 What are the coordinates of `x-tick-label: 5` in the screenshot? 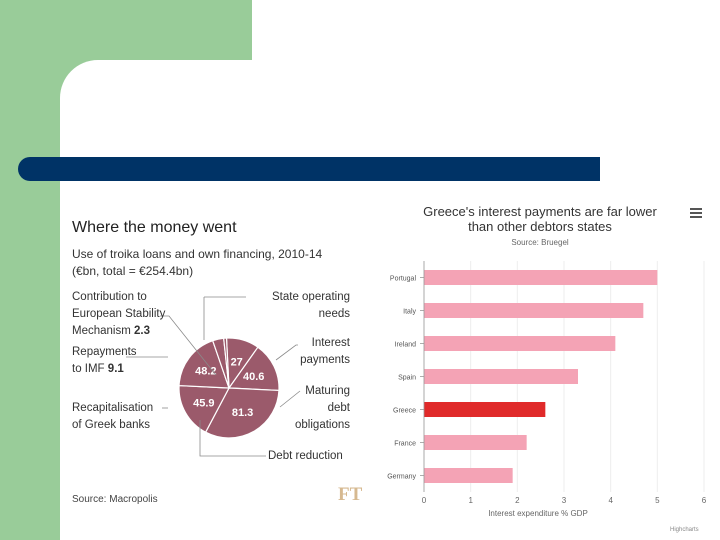 It's located at (657, 500).